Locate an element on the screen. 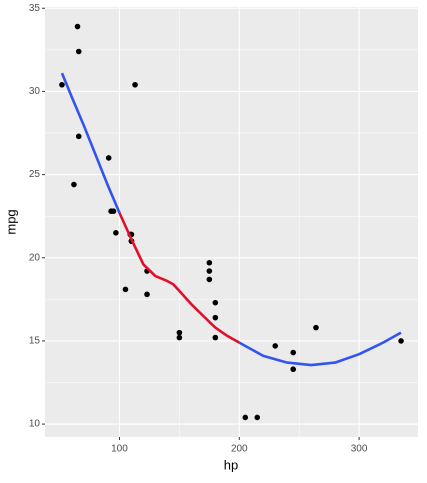 The image size is (427, 483). x-tick-label: 200 is located at coordinates (239, 449).